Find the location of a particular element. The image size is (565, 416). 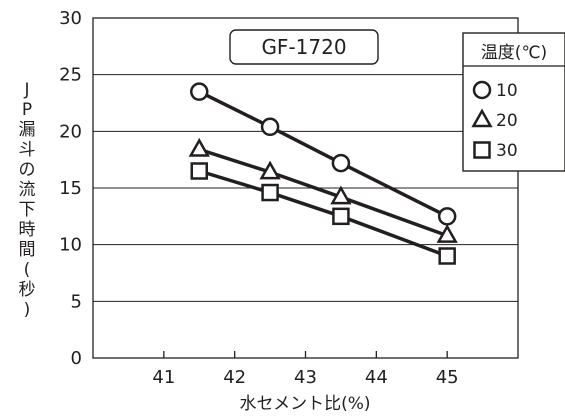

x-axis-title: 水セメント比(%) is located at coordinates (304, 404).